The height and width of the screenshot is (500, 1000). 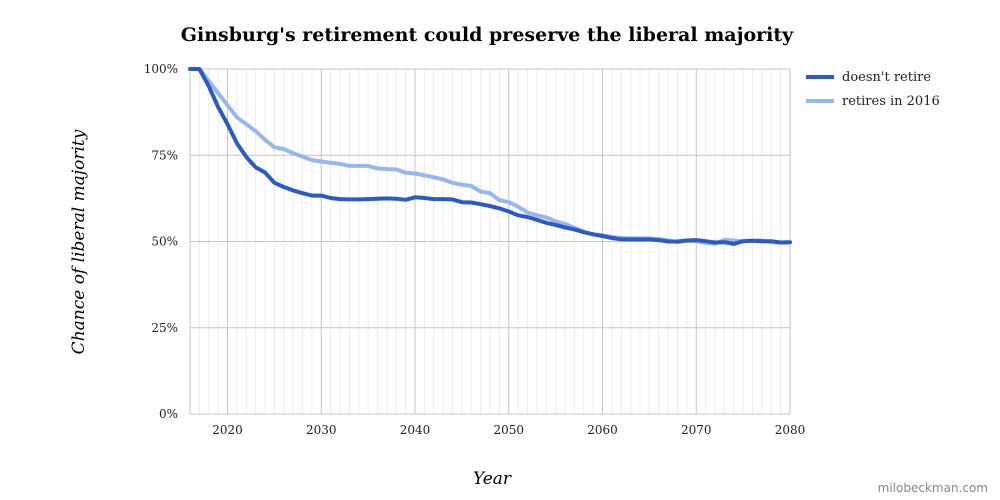 What do you see at coordinates (933, 488) in the screenshot?
I see `credit-text: milobeckman.com` at bounding box center [933, 488].